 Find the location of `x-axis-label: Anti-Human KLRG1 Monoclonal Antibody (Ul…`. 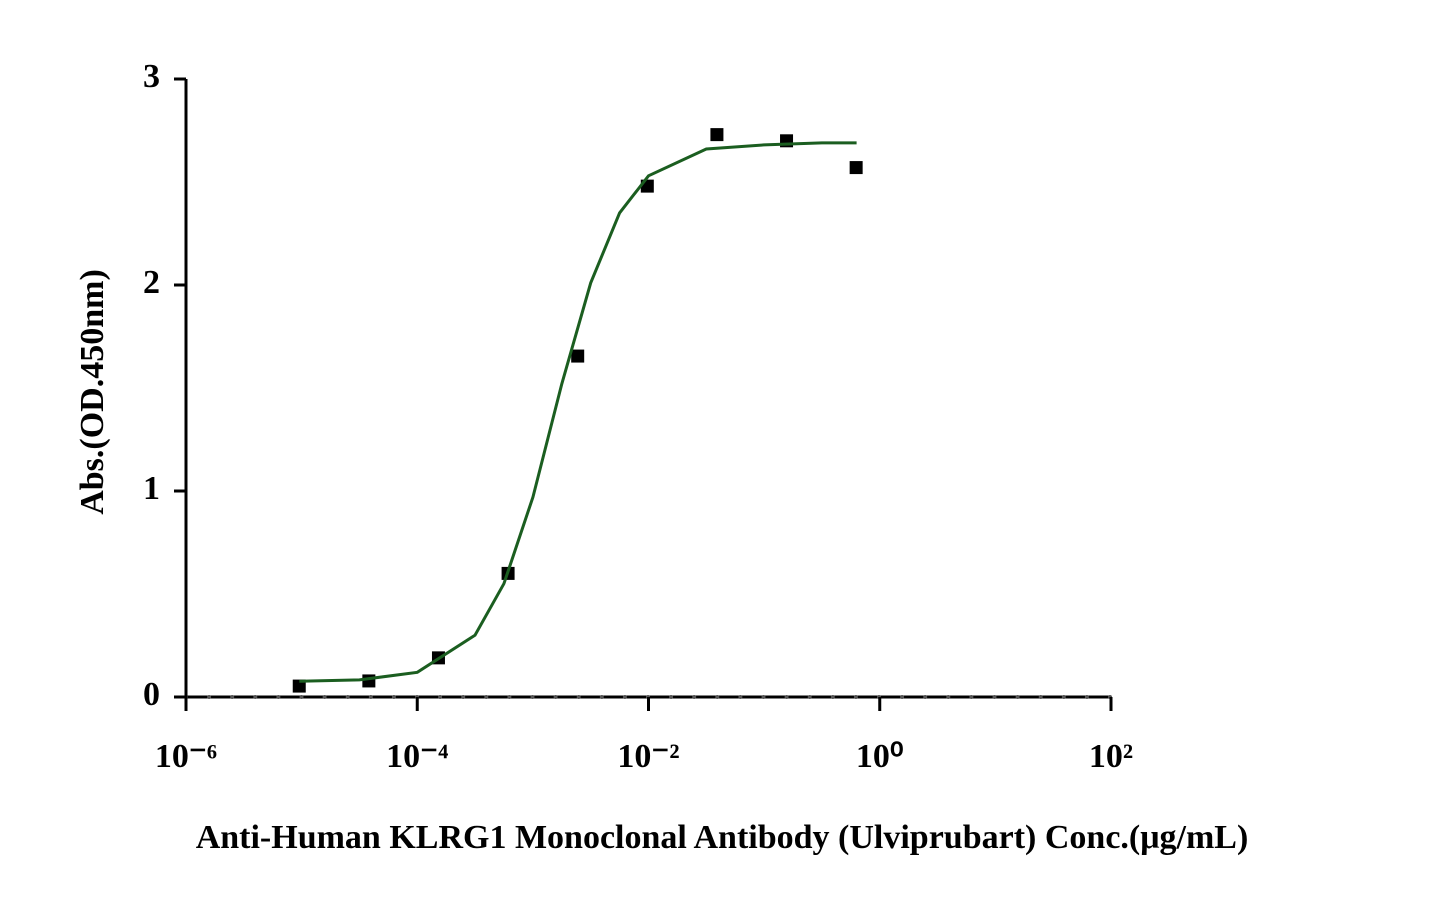

x-axis-label: Anti-Human KLRG1 Monoclonal Antibody (Ul… is located at coordinates (722, 837).